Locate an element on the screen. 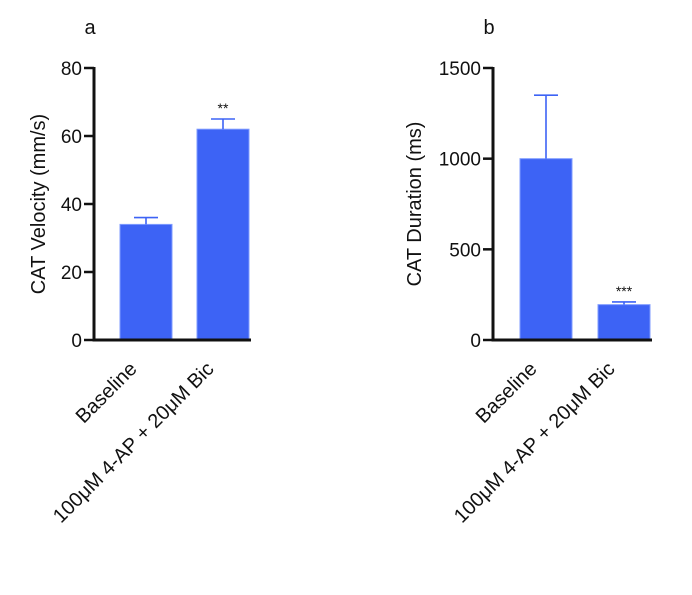 The width and height of the screenshot is (692, 595). y-tick-label: 40 is located at coordinates (71, 205).